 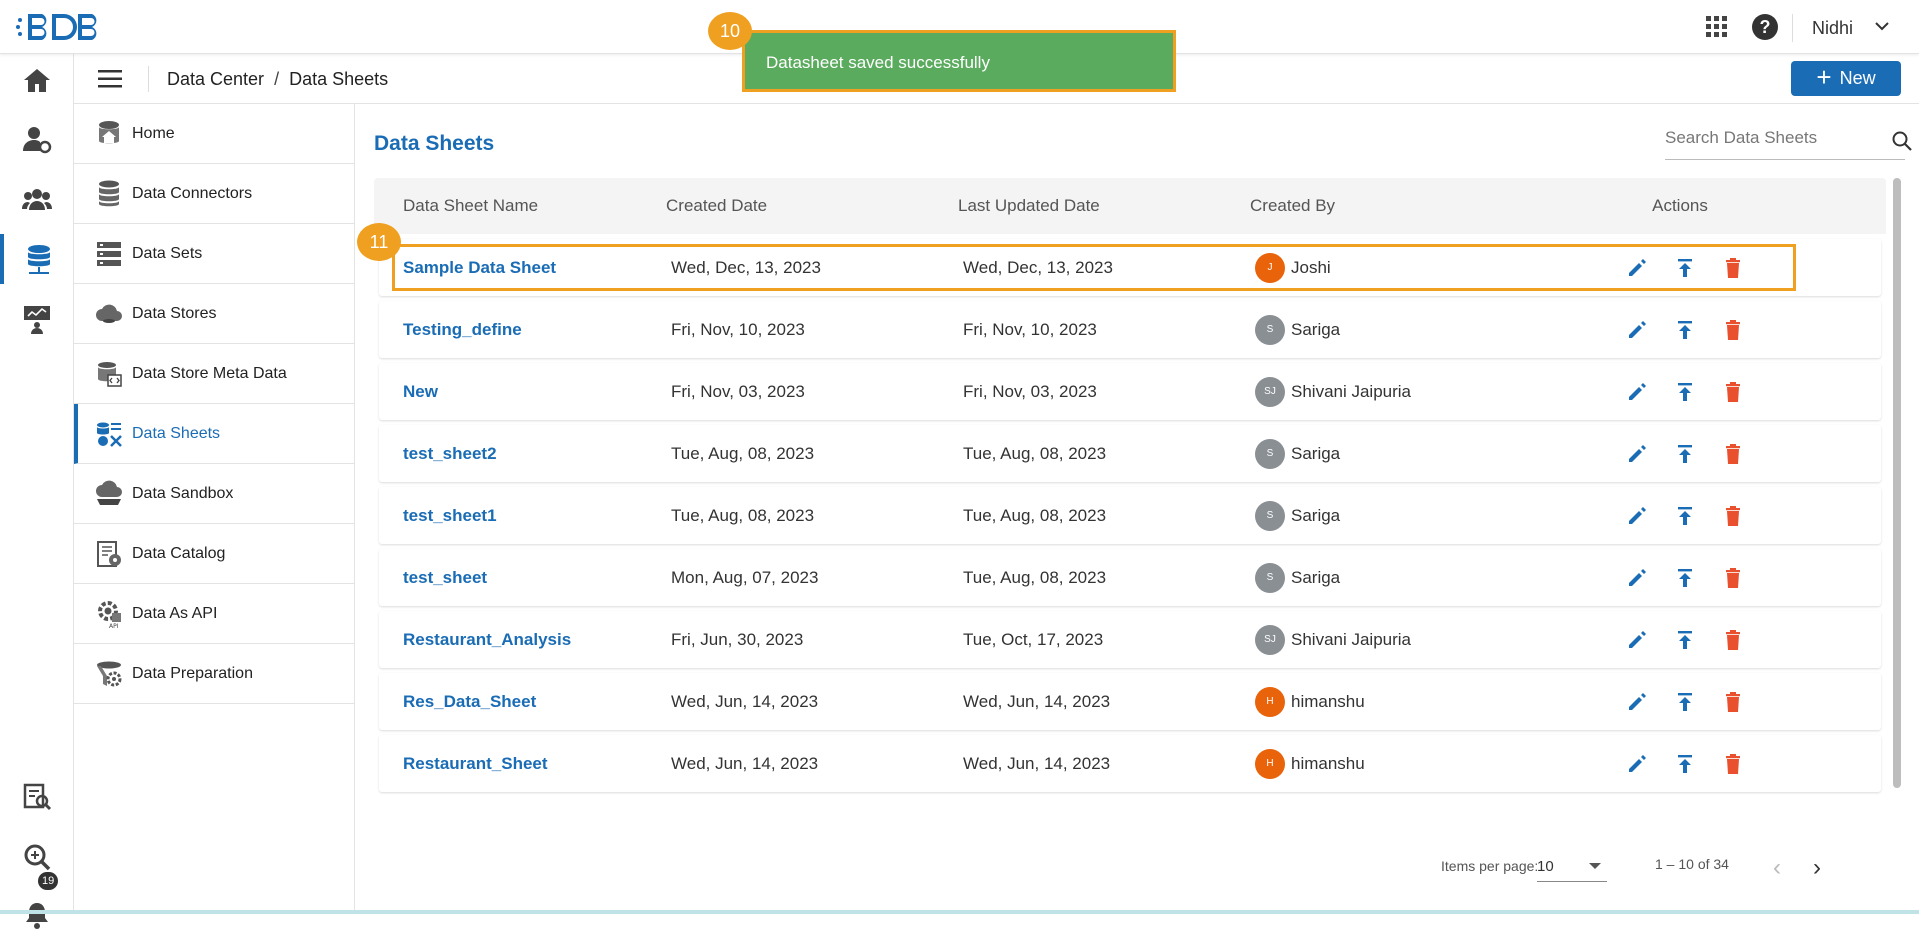 I want to click on column-header-name: Data Sheet Name, so click(x=471, y=205).